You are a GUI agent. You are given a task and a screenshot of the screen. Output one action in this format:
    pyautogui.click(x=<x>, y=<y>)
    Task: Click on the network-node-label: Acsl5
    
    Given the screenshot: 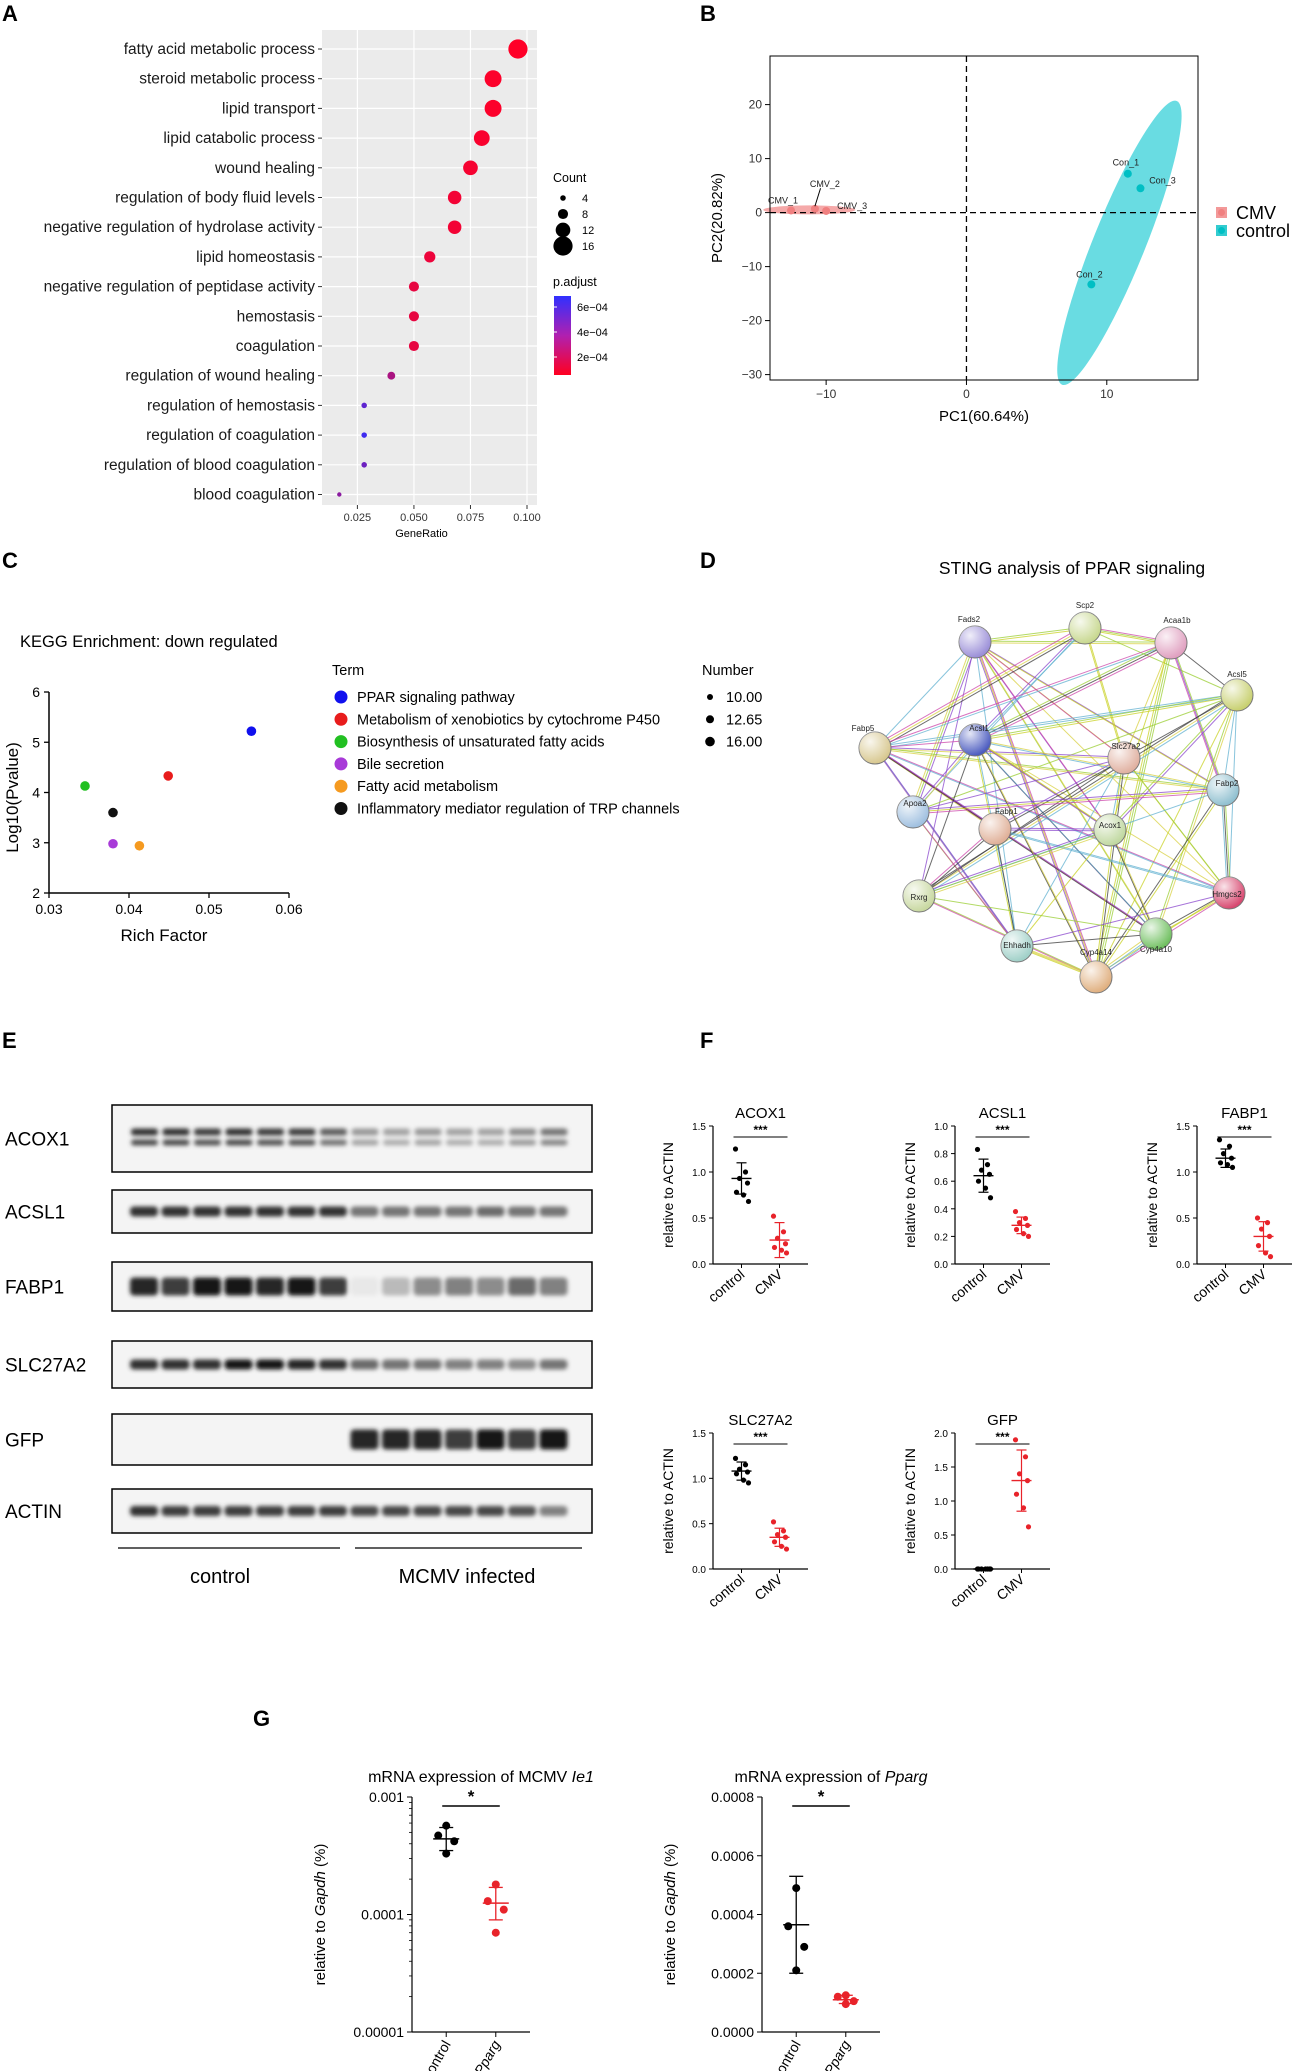 What is the action you would take?
    pyautogui.click(x=1237, y=674)
    